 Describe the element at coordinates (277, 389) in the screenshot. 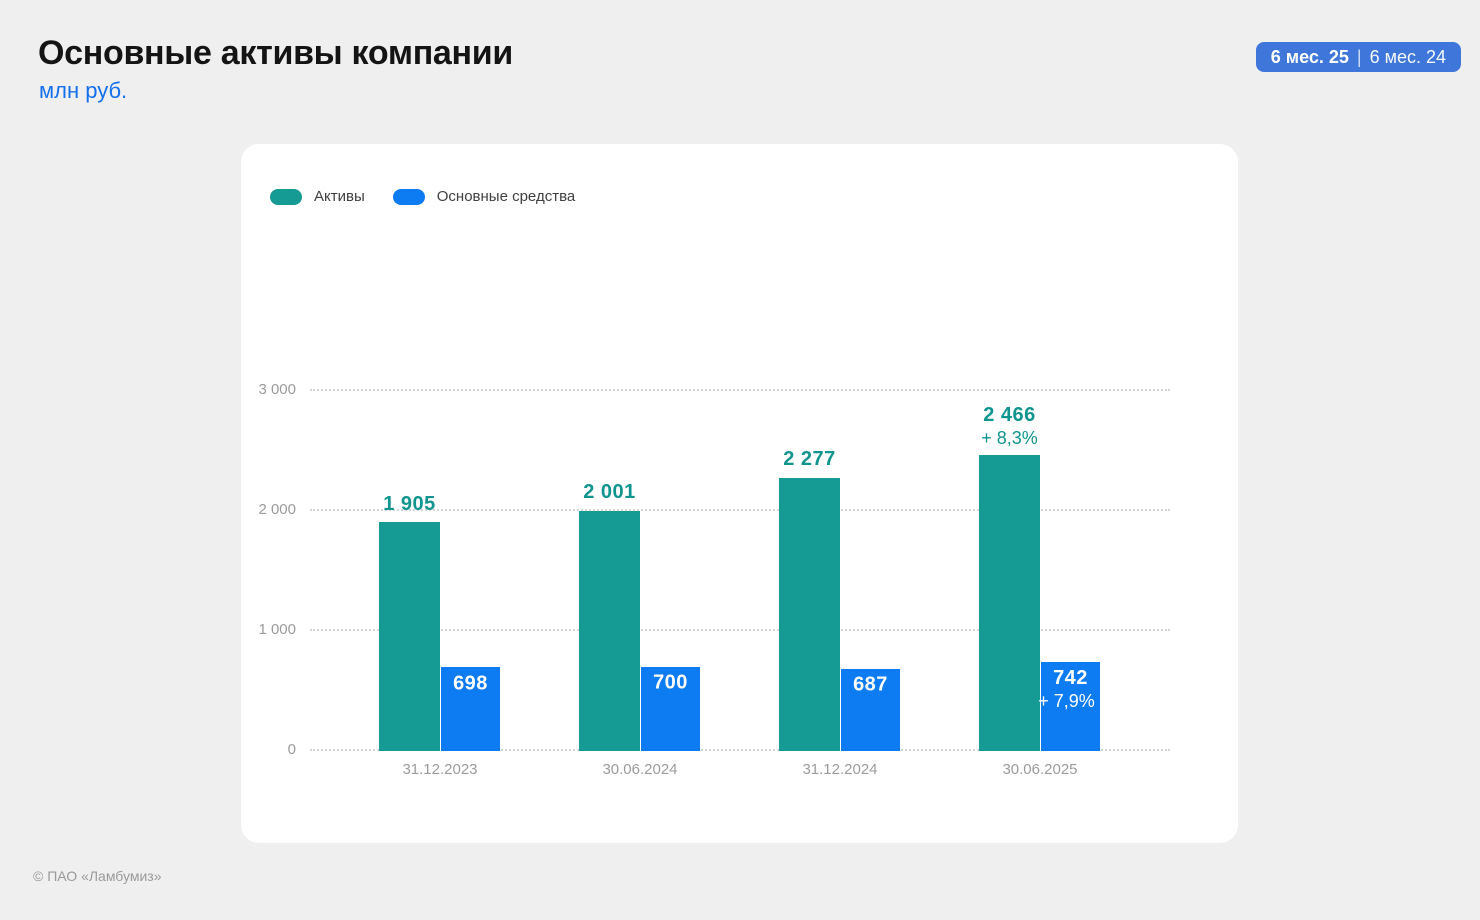

I see `y-tick-label-3000: 3 000` at that location.